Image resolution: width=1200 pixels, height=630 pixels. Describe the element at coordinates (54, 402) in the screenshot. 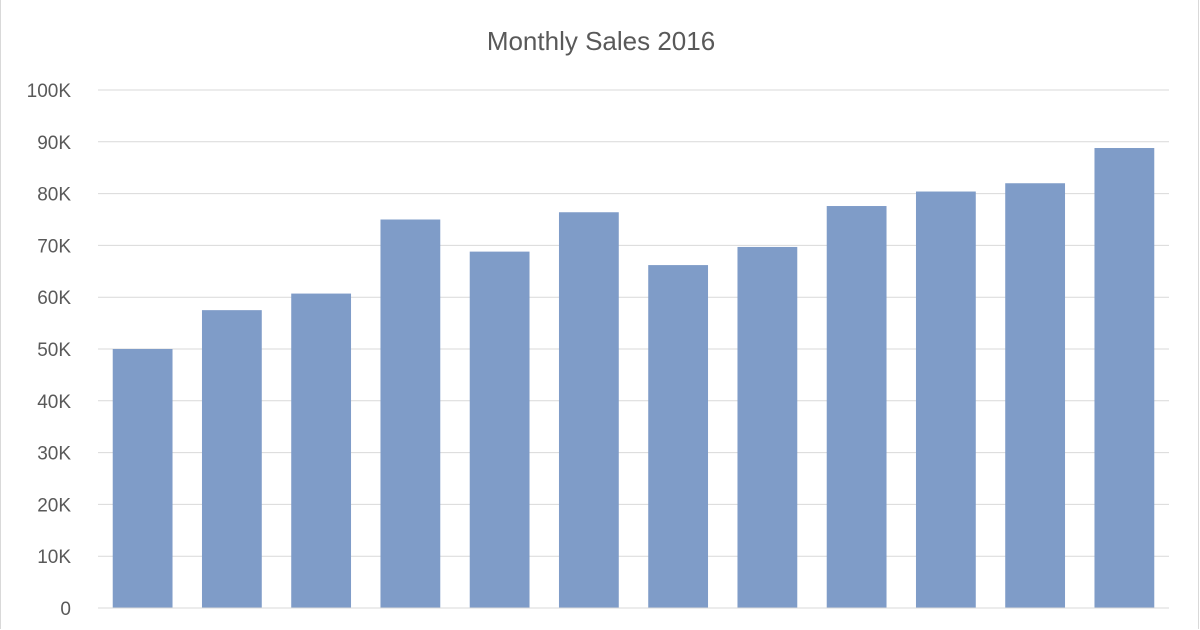

I see `y-tick-label: 40K` at that location.